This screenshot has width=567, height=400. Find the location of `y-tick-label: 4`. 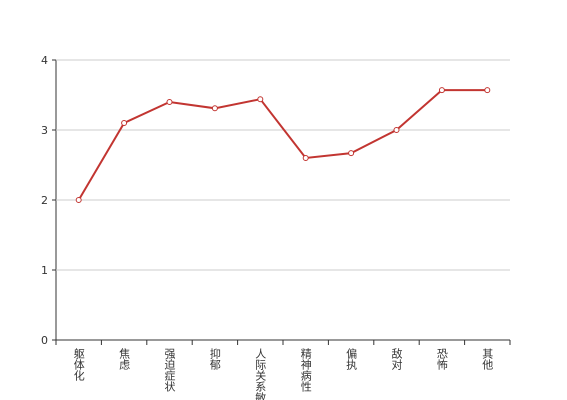

y-tick-label: 4 is located at coordinates (44, 60).